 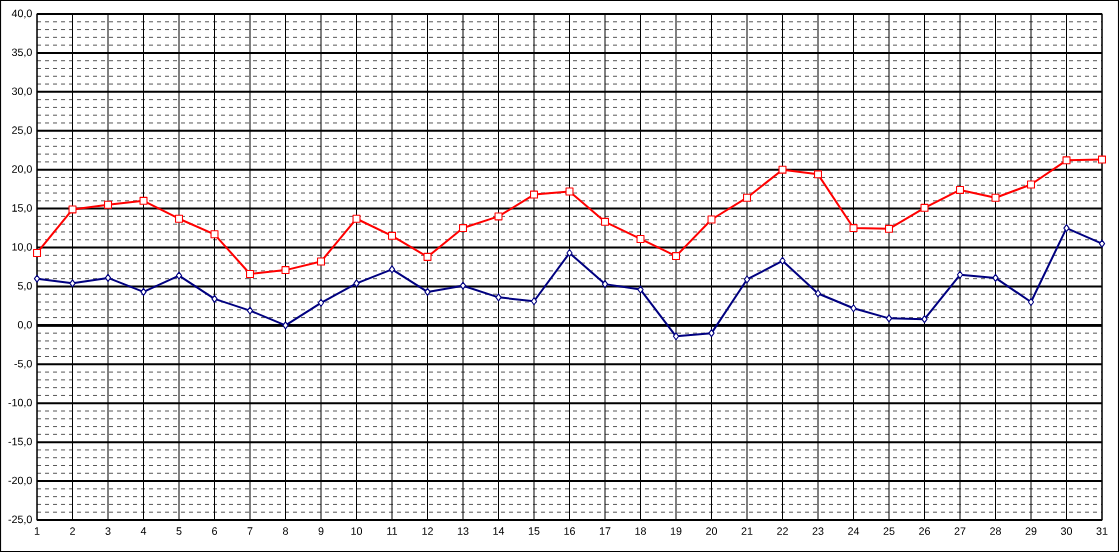 I want to click on y-tick-label: 5,0, so click(x=24, y=286).